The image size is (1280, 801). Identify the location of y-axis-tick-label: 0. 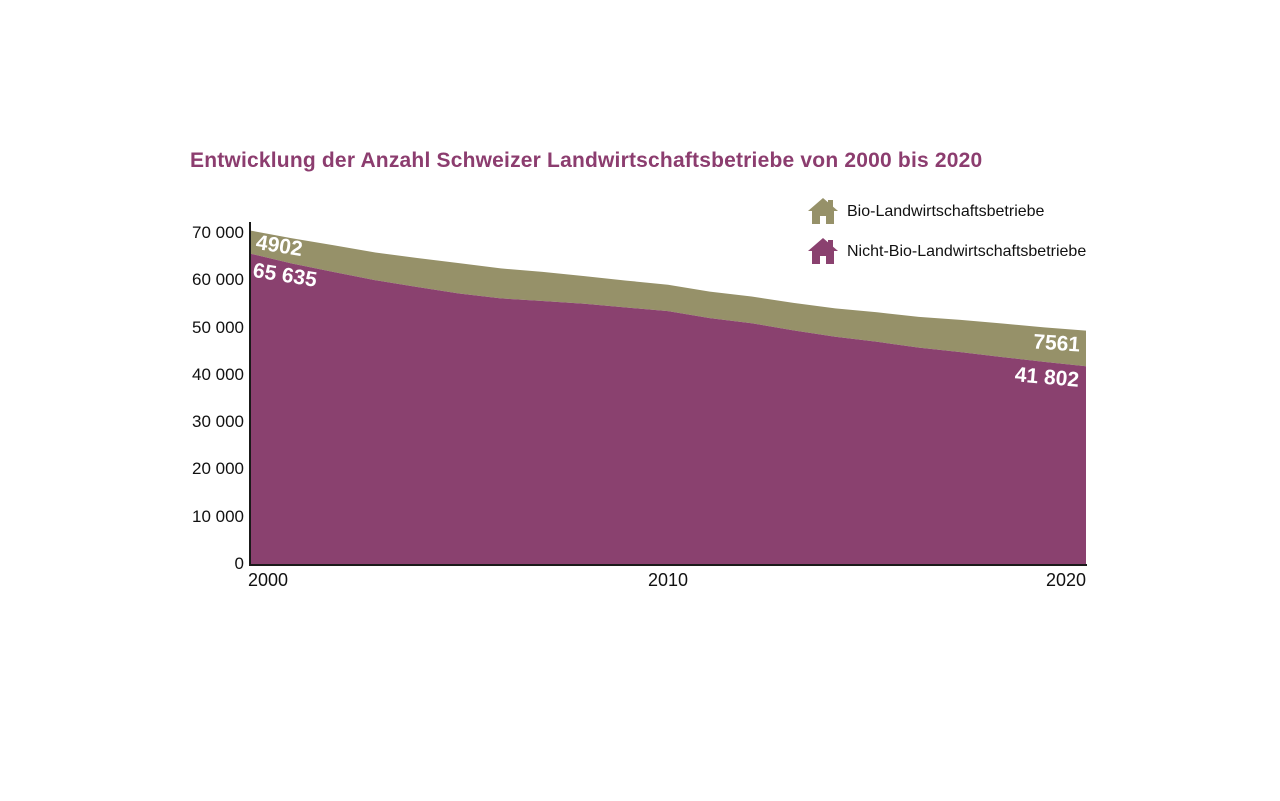
(239, 563).